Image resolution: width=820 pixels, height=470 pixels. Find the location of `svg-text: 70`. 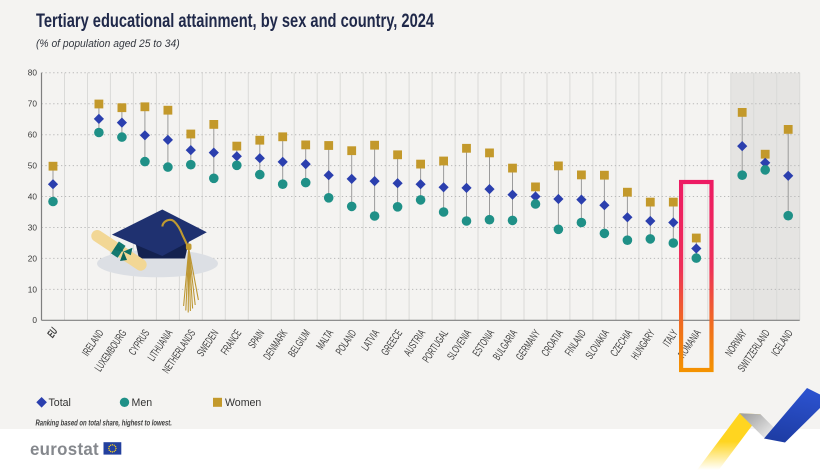

svg-text: 70 is located at coordinates (33, 104).